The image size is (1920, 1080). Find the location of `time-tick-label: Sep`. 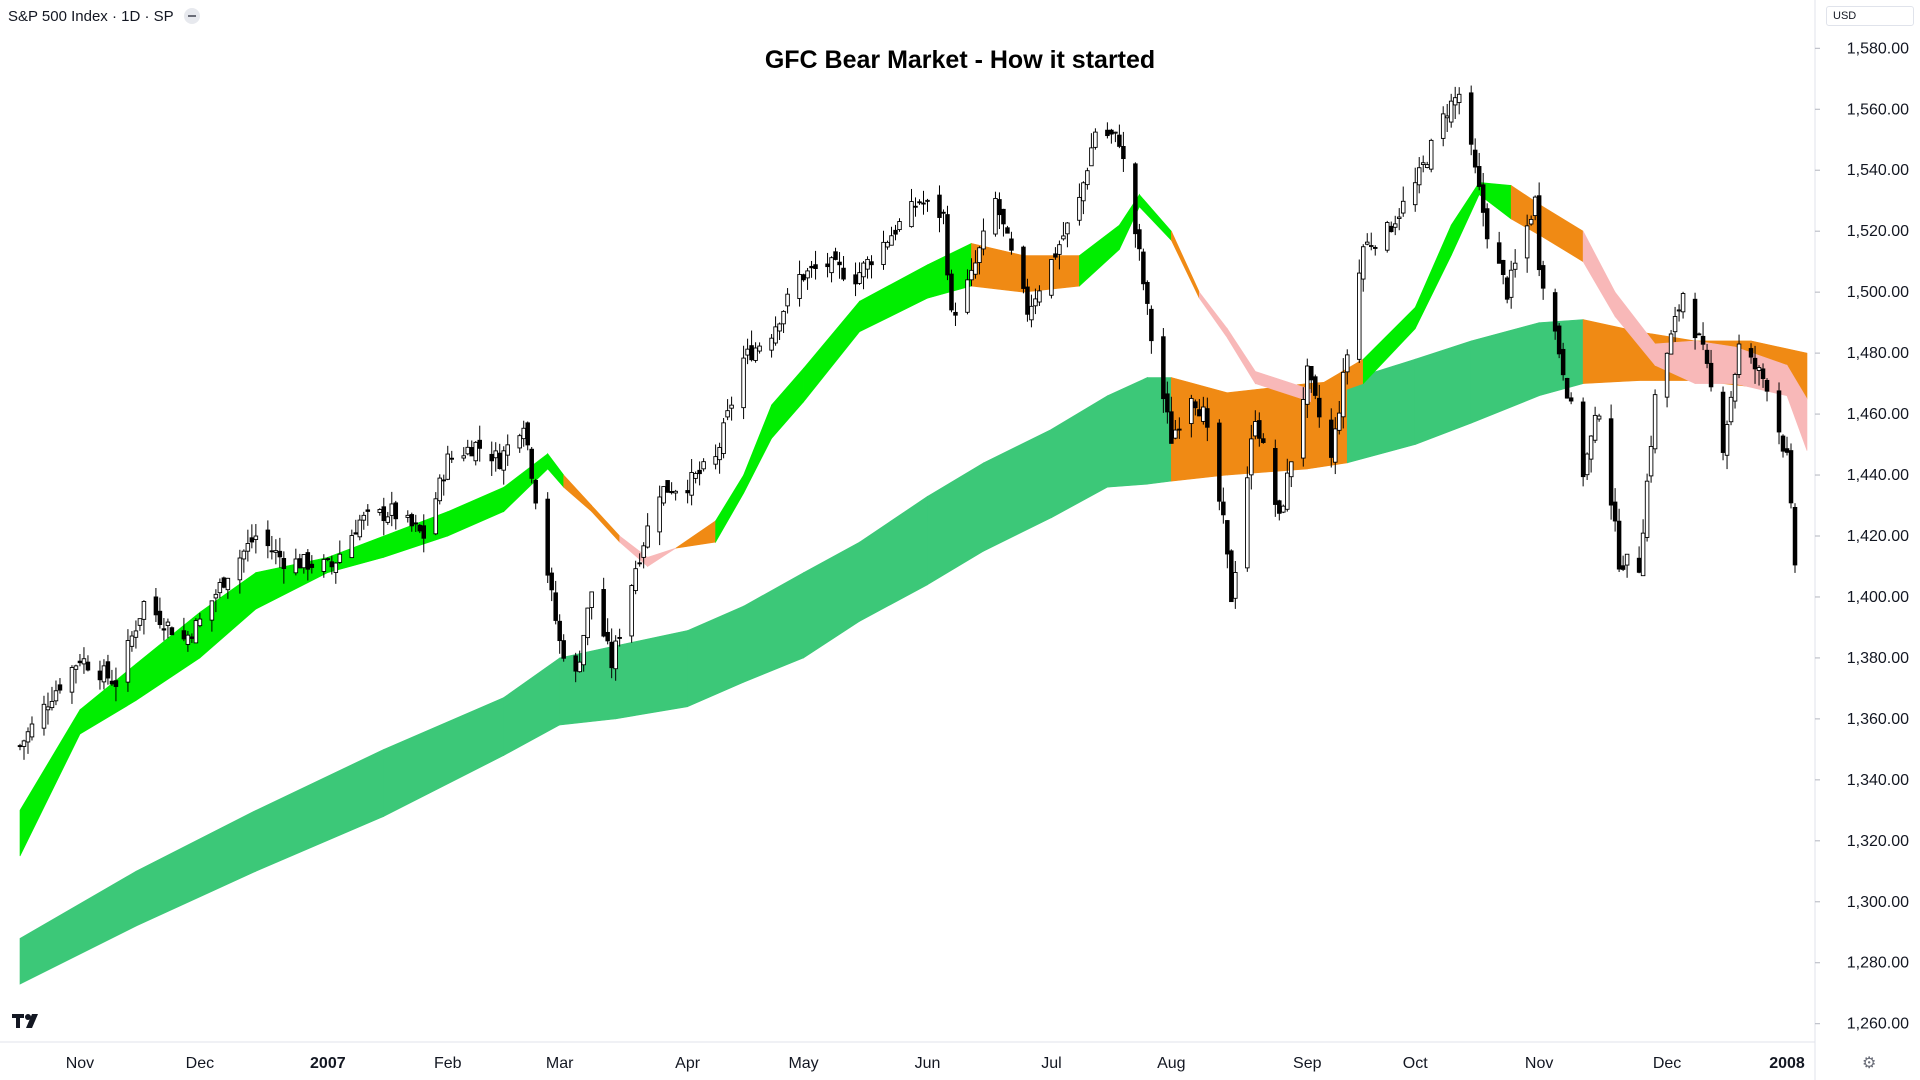

time-tick-label: Sep is located at coordinates (1307, 1063).